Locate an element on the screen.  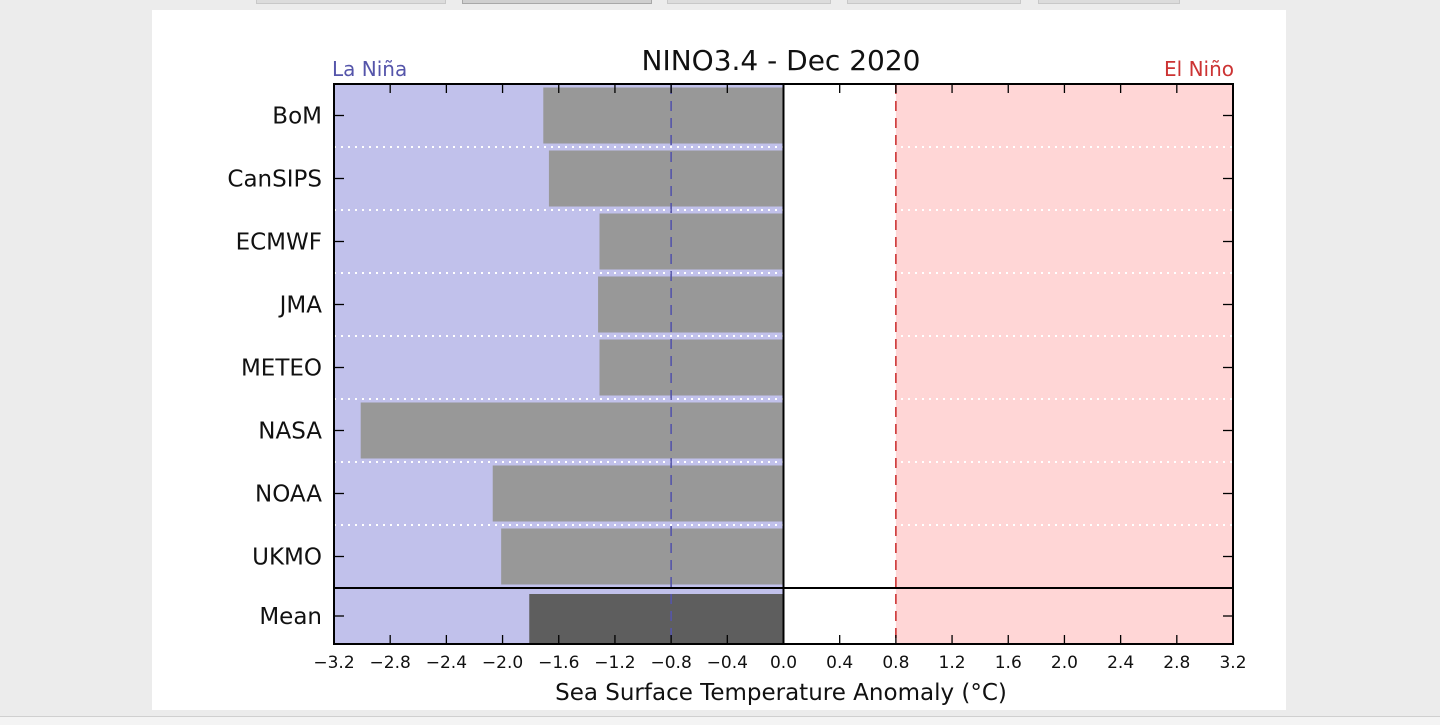
chart-title: NINO3.4 - Dec 2020 is located at coordinates (781, 60).